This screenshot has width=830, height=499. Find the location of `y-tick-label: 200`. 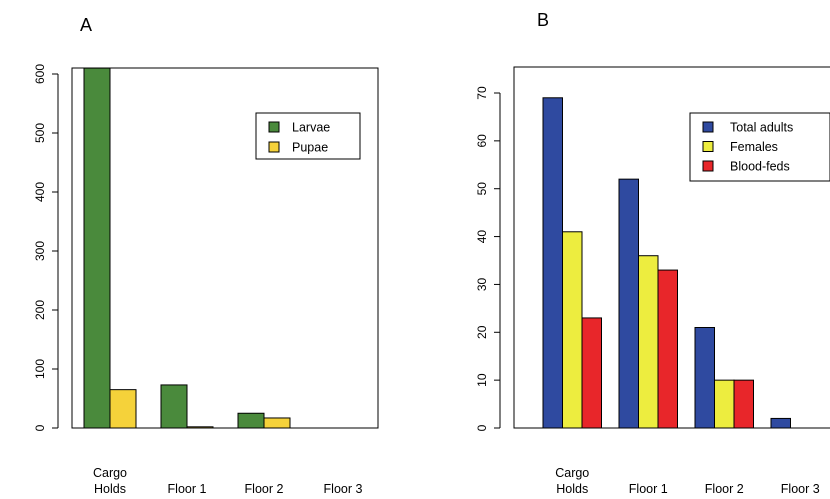

y-tick-label: 200 is located at coordinates (40, 310).